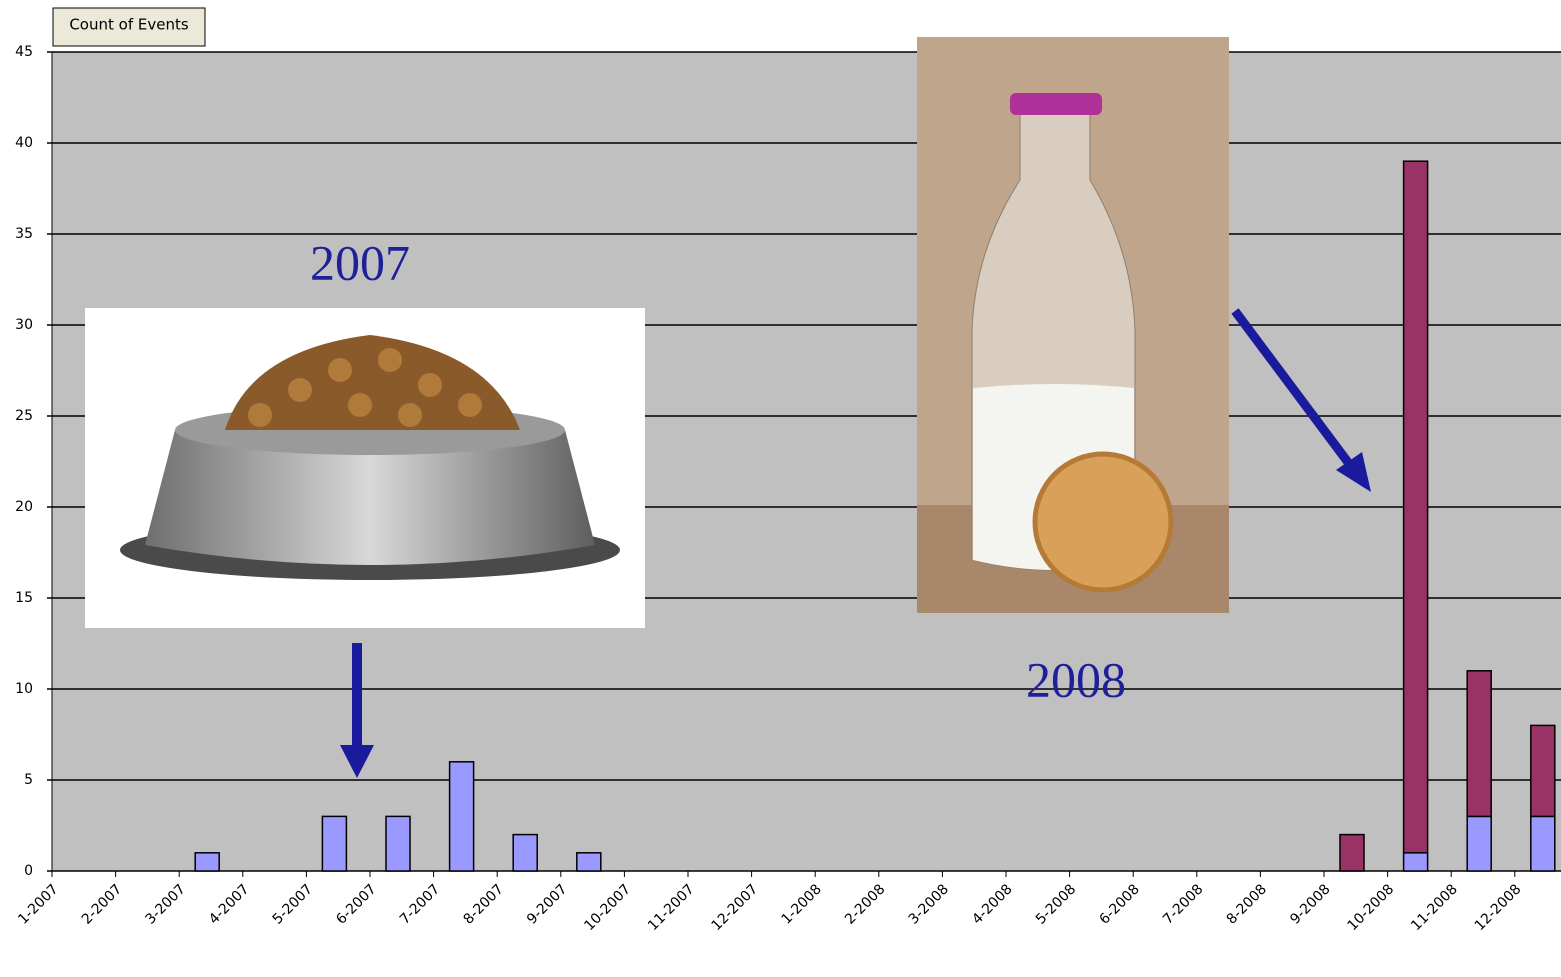 This screenshot has width=1561, height=977. I want to click on x-tick-label: 4-2008, so click(992, 904).